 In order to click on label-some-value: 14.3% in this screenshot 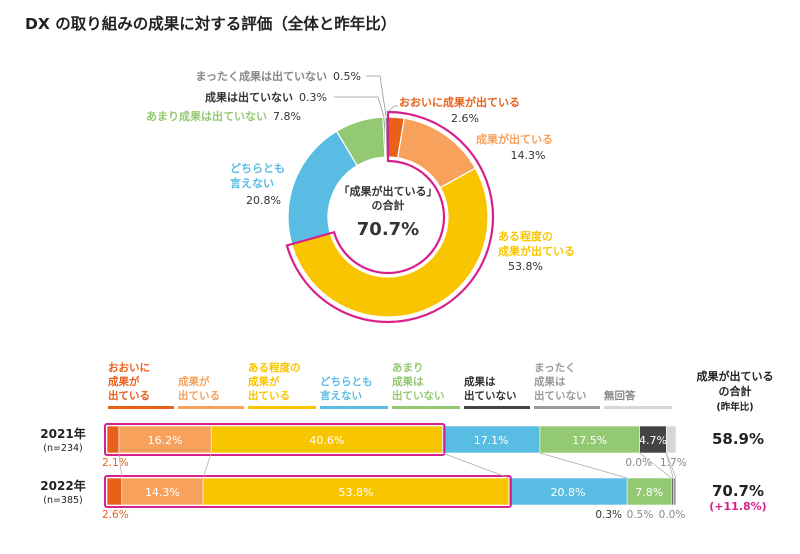, I will do `click(528, 155)`.